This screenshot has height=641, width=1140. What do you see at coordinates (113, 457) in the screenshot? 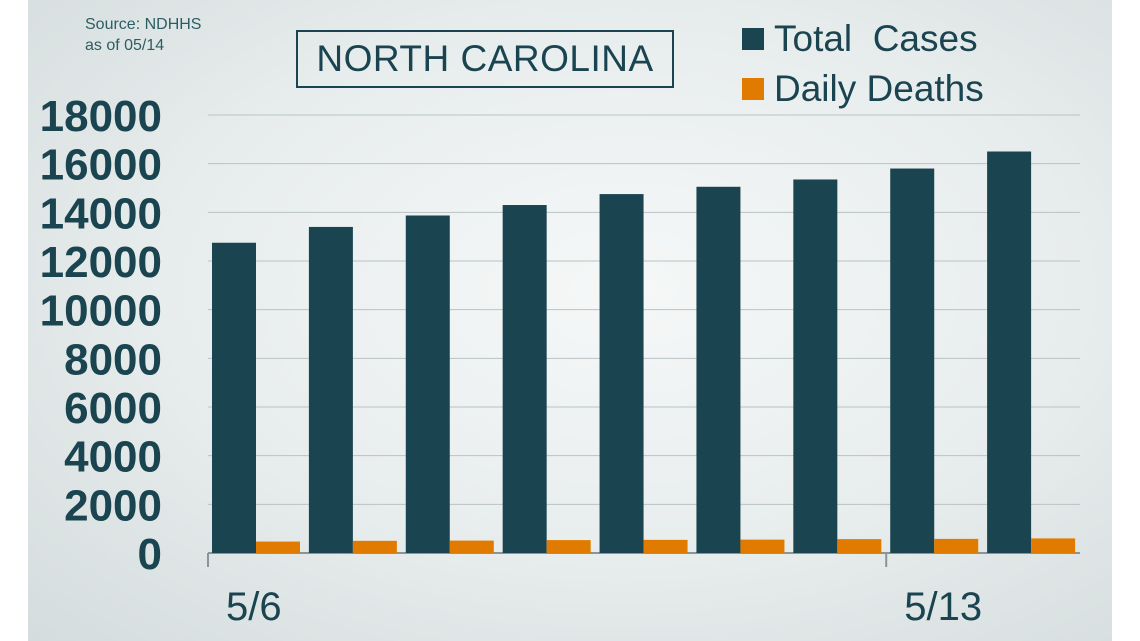
I see `y-tick-label: 4000` at bounding box center [113, 457].